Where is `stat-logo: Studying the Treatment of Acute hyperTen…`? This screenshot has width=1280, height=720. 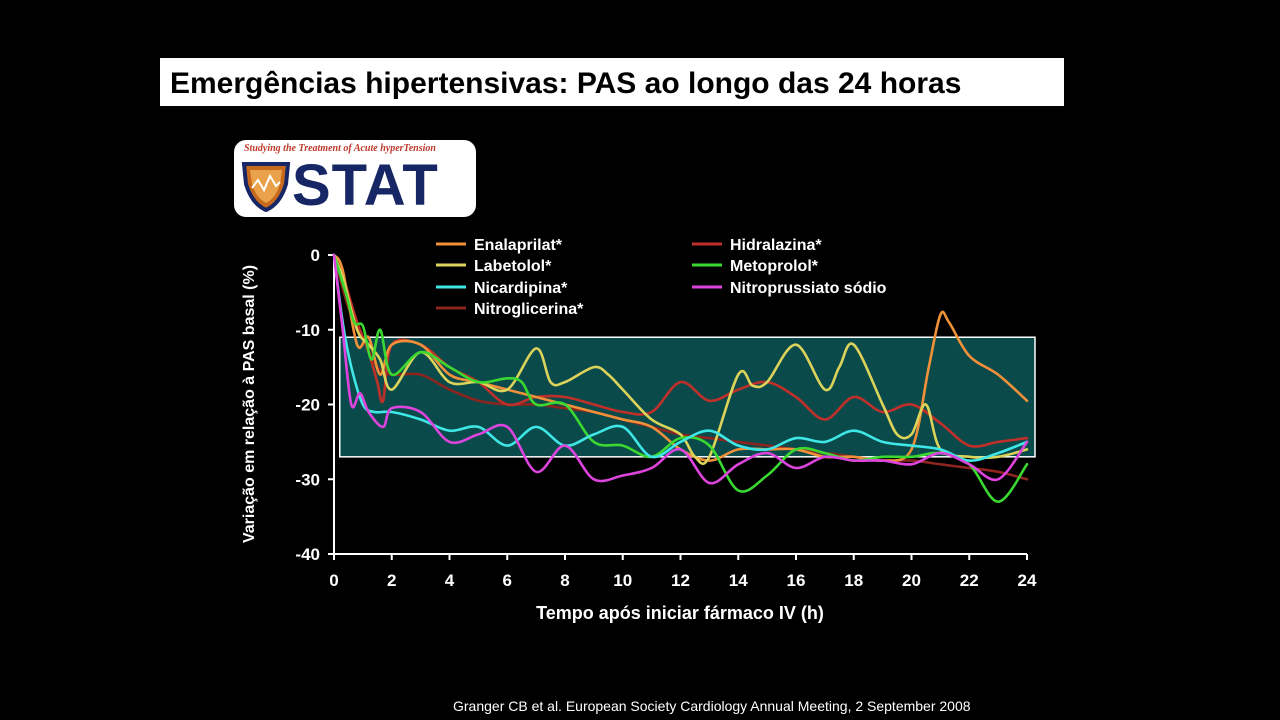 stat-logo: Studying the Treatment of Acute hyperTen… is located at coordinates (355, 178).